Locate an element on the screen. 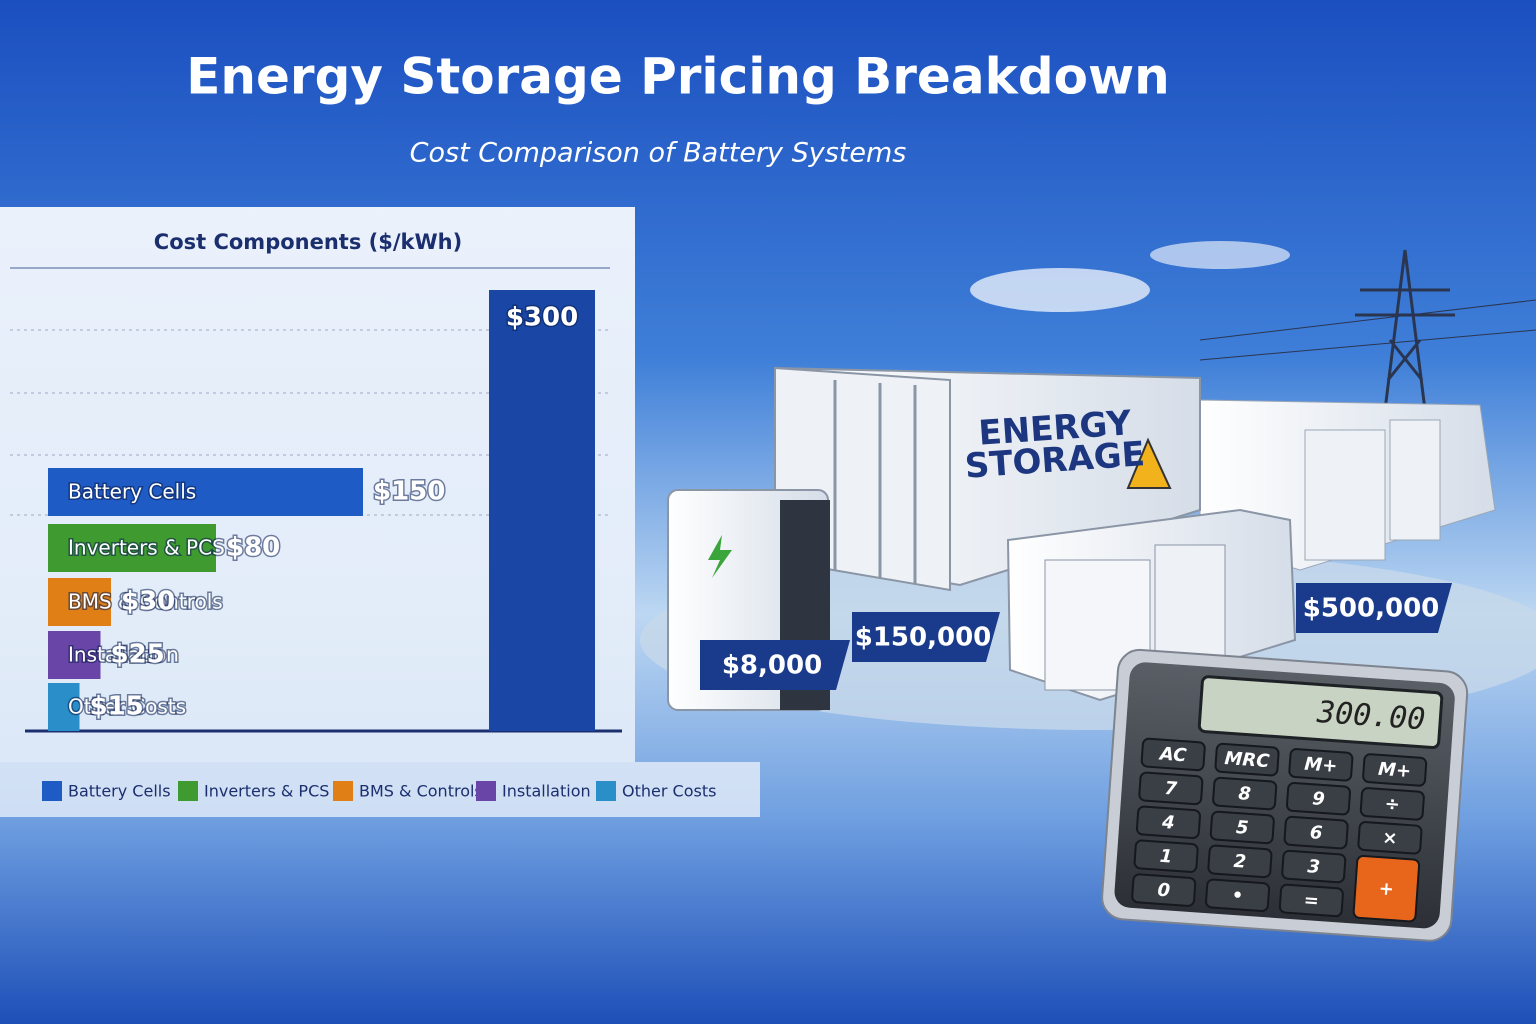 The image size is (1536, 1024). calculator-key-label: = is located at coordinates (1311, 901).